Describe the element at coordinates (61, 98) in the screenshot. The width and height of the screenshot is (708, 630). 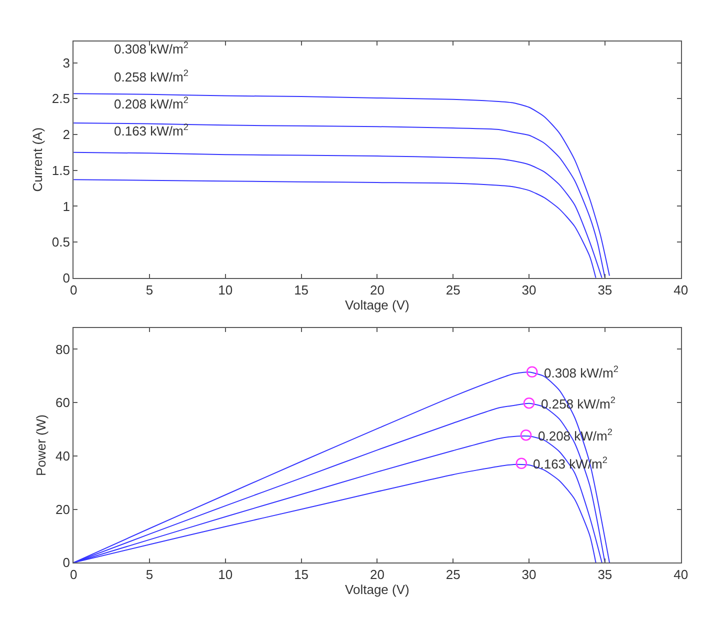
I see `y-tick-label: 2.5` at that location.